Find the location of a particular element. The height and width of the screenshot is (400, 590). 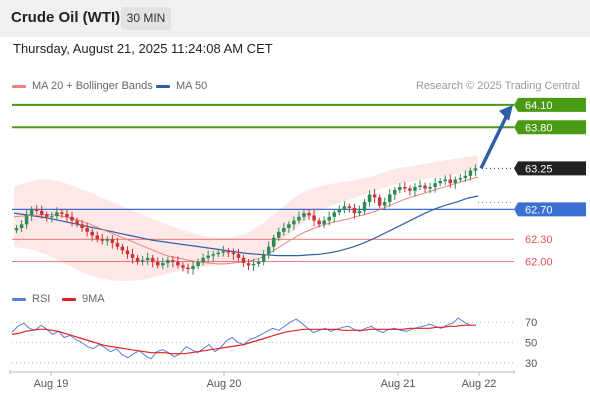

legend-rsi-ma-swatch is located at coordinates (69, 299).